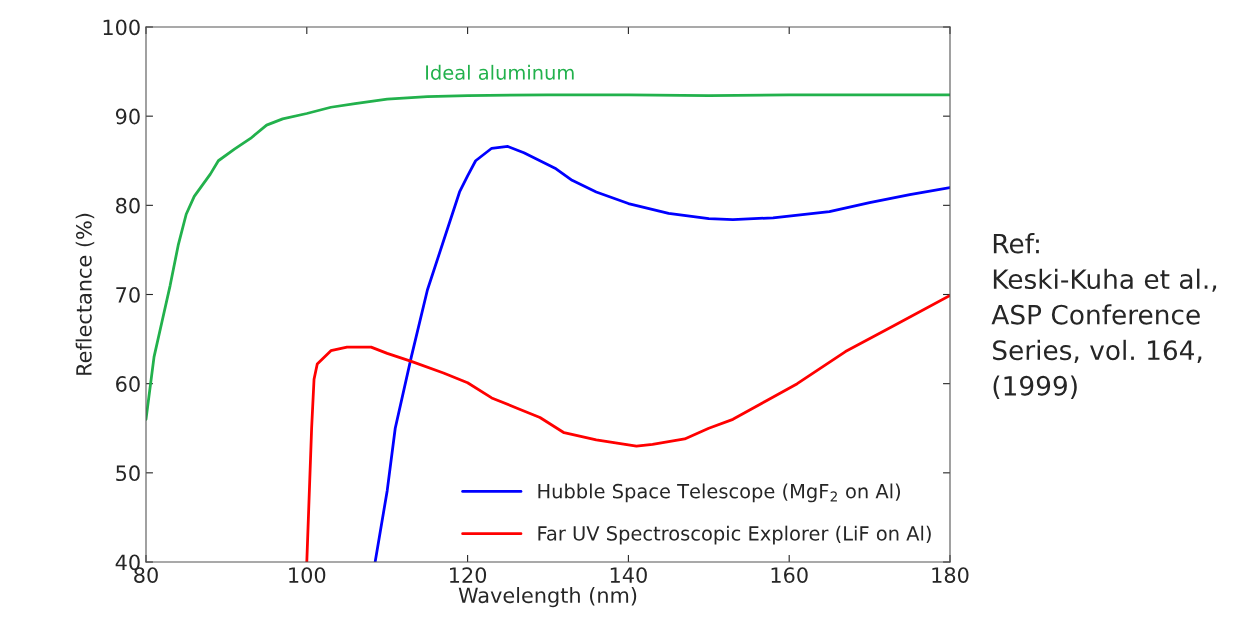 The height and width of the screenshot is (634, 1258). Describe the element at coordinates (500, 72) in the screenshot. I see `annotation: Ideal aluminum` at that location.